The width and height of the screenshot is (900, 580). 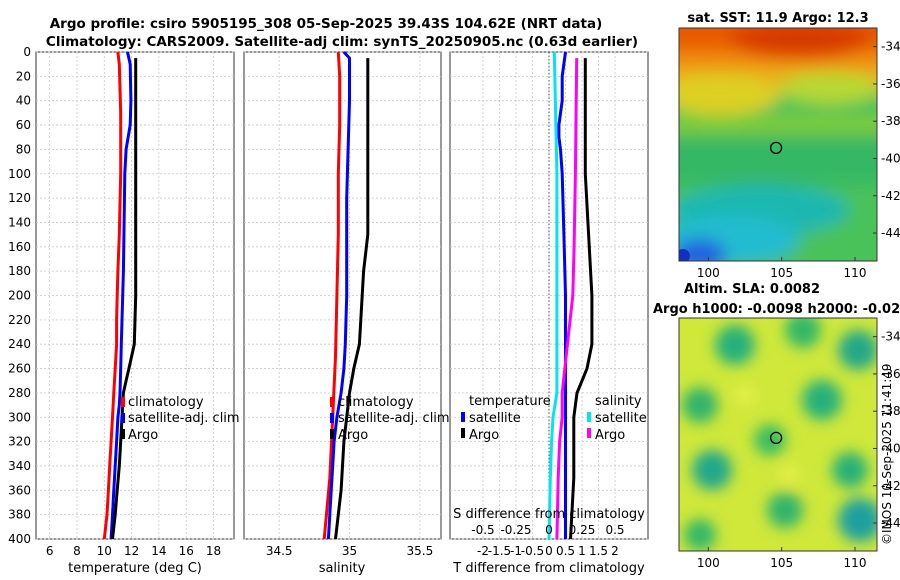 I want to click on legend-label-s-satellite: satellite, so click(x=621, y=418).